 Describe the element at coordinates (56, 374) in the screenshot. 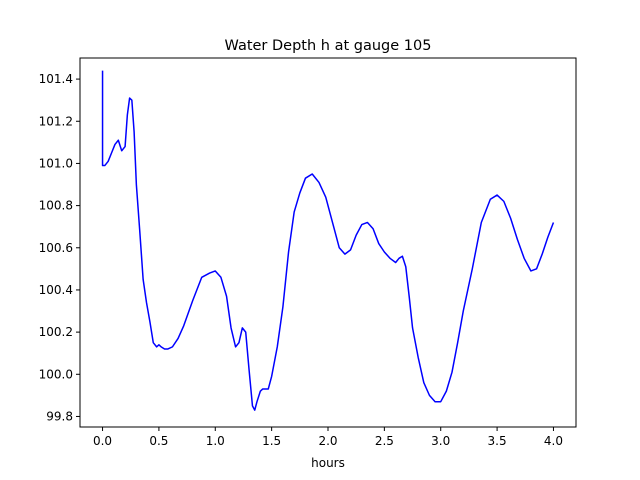

I see `y-tick-label: 100.0` at that location.